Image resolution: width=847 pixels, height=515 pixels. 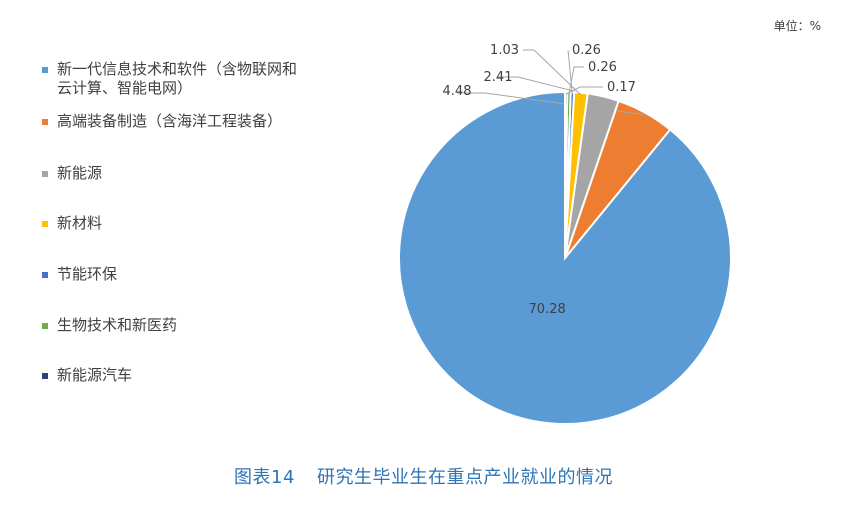 What do you see at coordinates (87, 274) in the screenshot?
I see `legend-label: 节能环保` at bounding box center [87, 274].